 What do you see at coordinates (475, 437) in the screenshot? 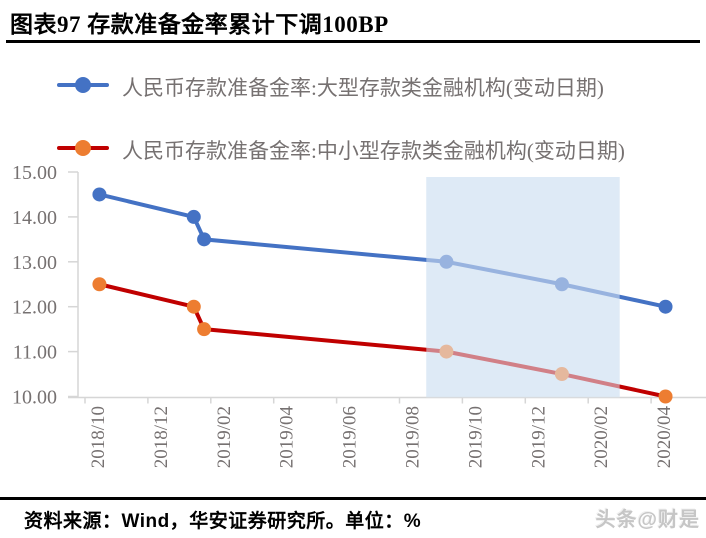
I see `x-tick-label: 2019/10` at bounding box center [475, 437].